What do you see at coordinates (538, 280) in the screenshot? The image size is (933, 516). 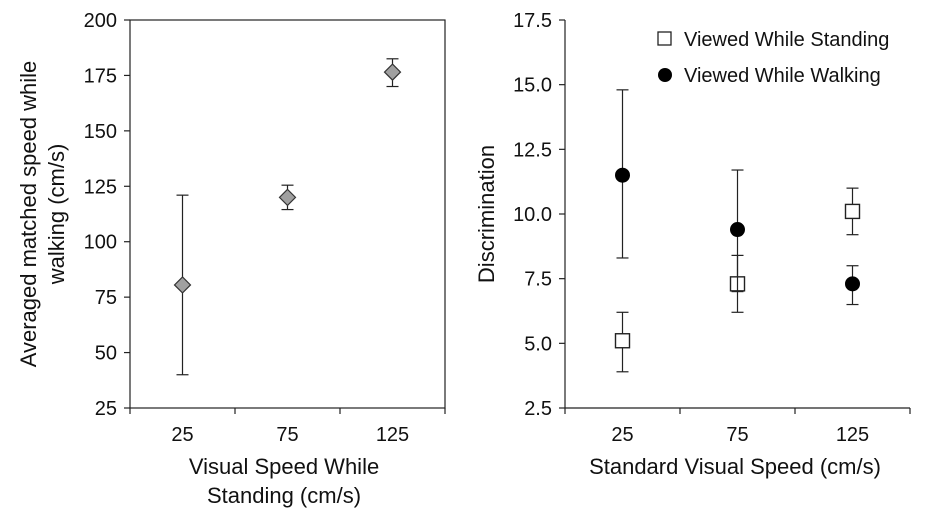 I see `right-y-tick-label: 7.5` at bounding box center [538, 280].